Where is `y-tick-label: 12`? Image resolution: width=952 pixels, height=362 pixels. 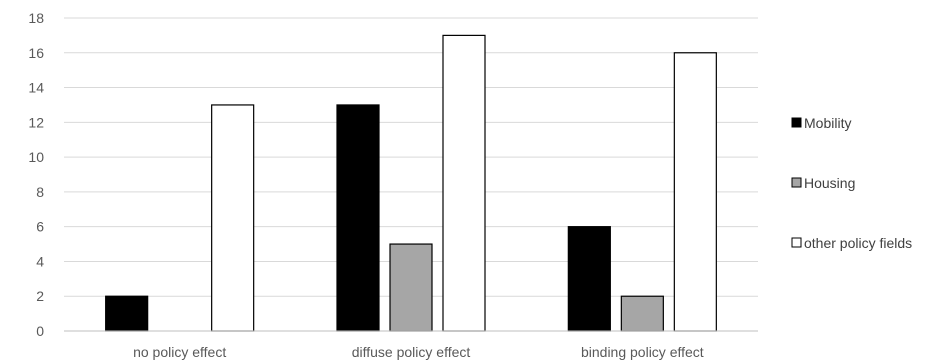 y-tick-label: 12 is located at coordinates (36, 122).